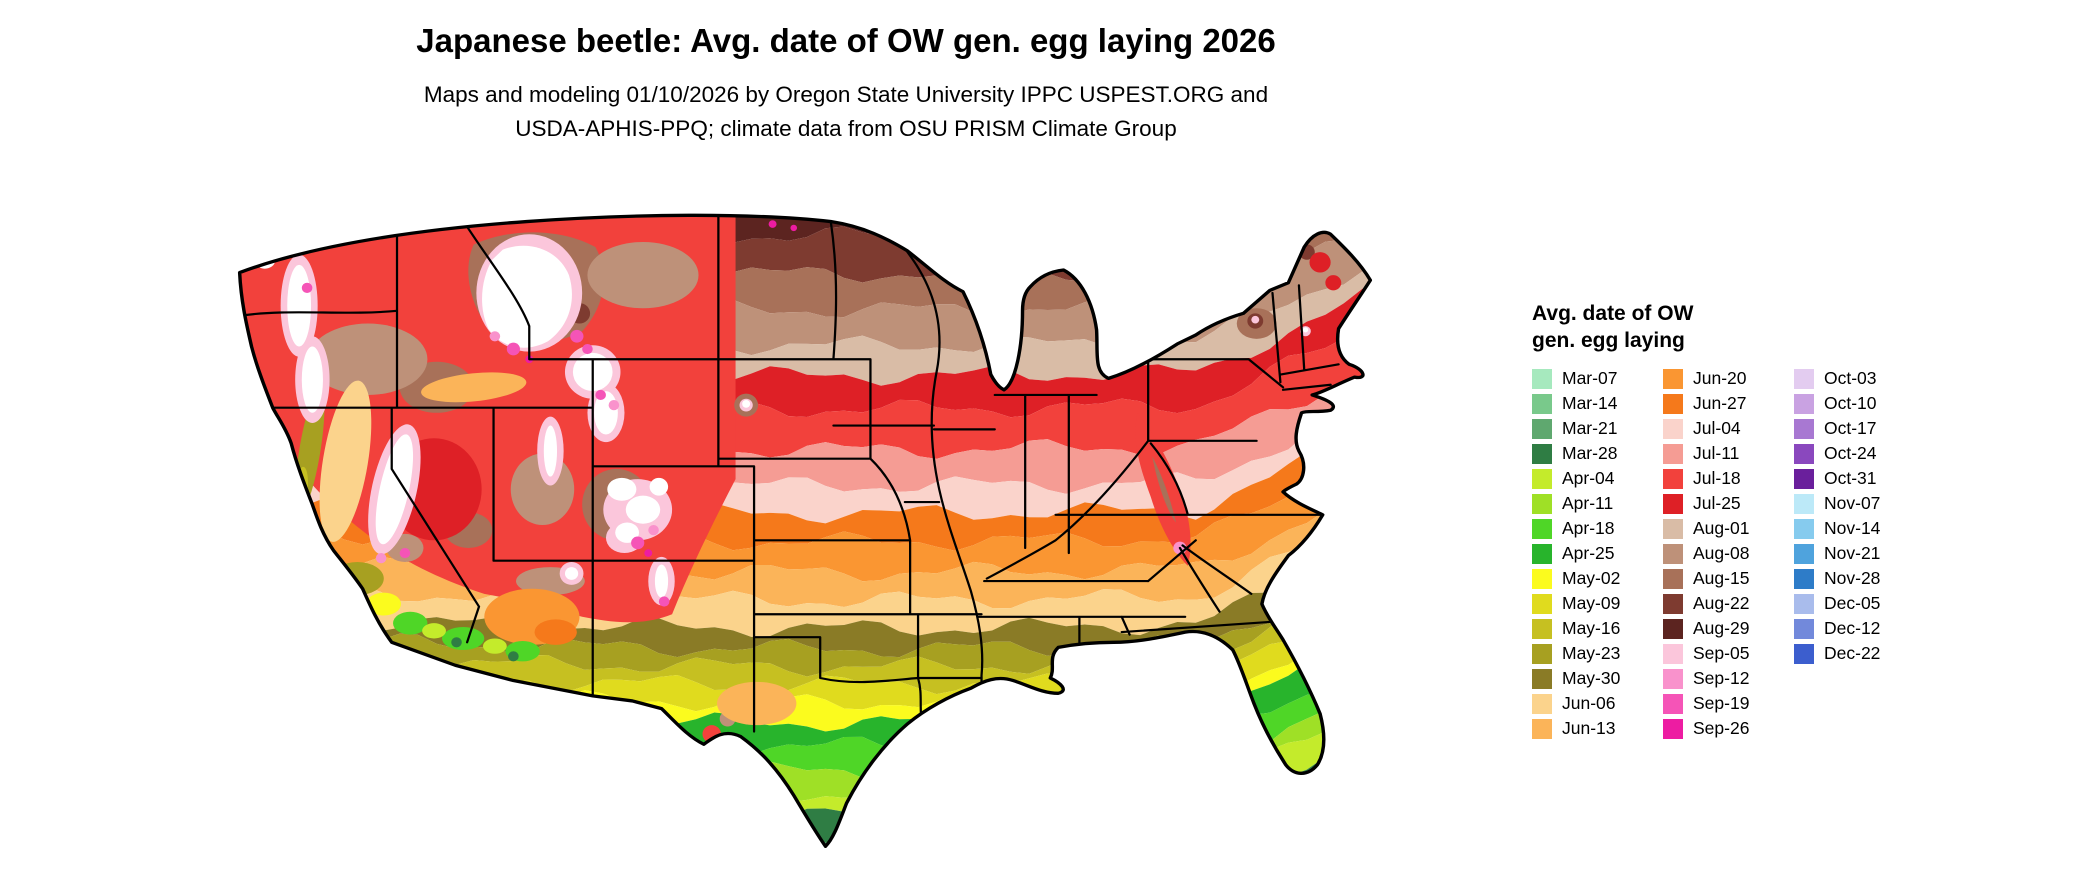  I want to click on legend-label: Jun-13, so click(1589, 728).